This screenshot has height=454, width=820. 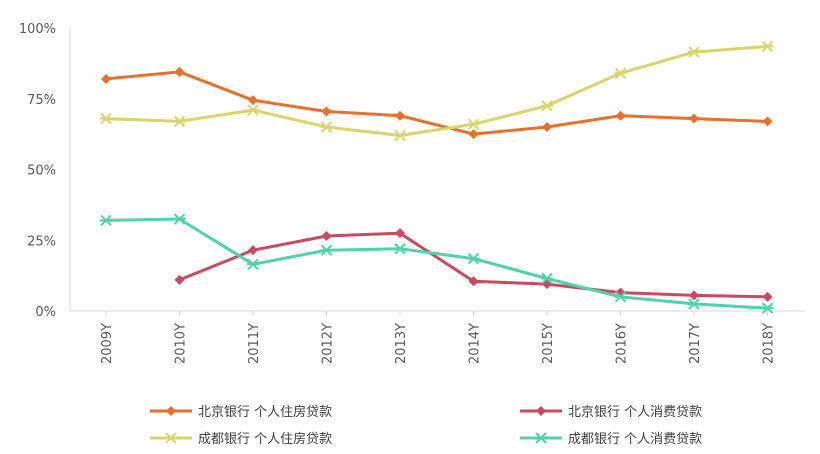 I want to click on x-tick-label: 2012Y, so click(x=328, y=343).